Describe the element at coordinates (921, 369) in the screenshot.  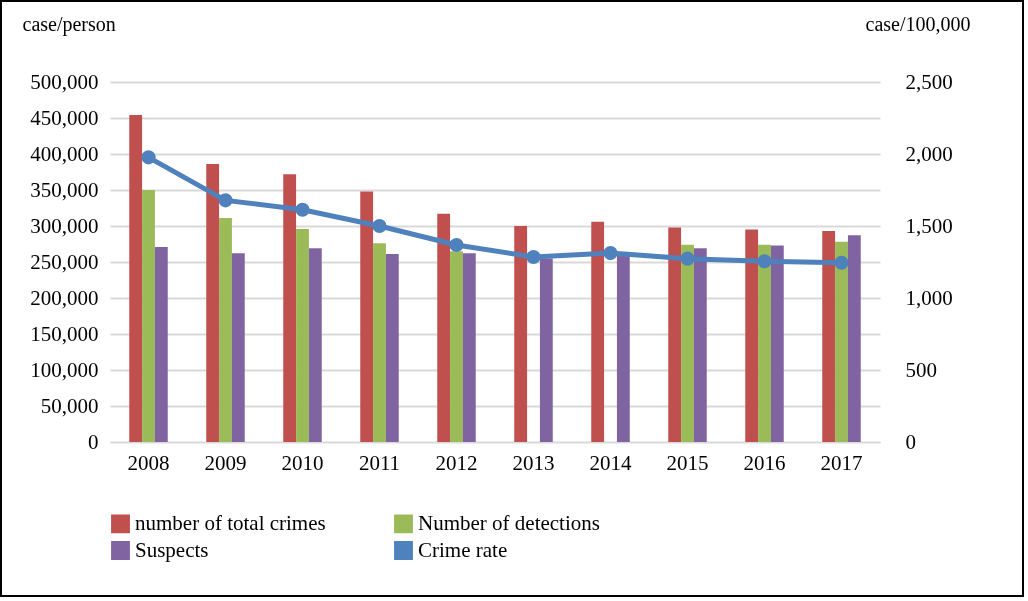
I see `y2-tick-label: 500` at that location.